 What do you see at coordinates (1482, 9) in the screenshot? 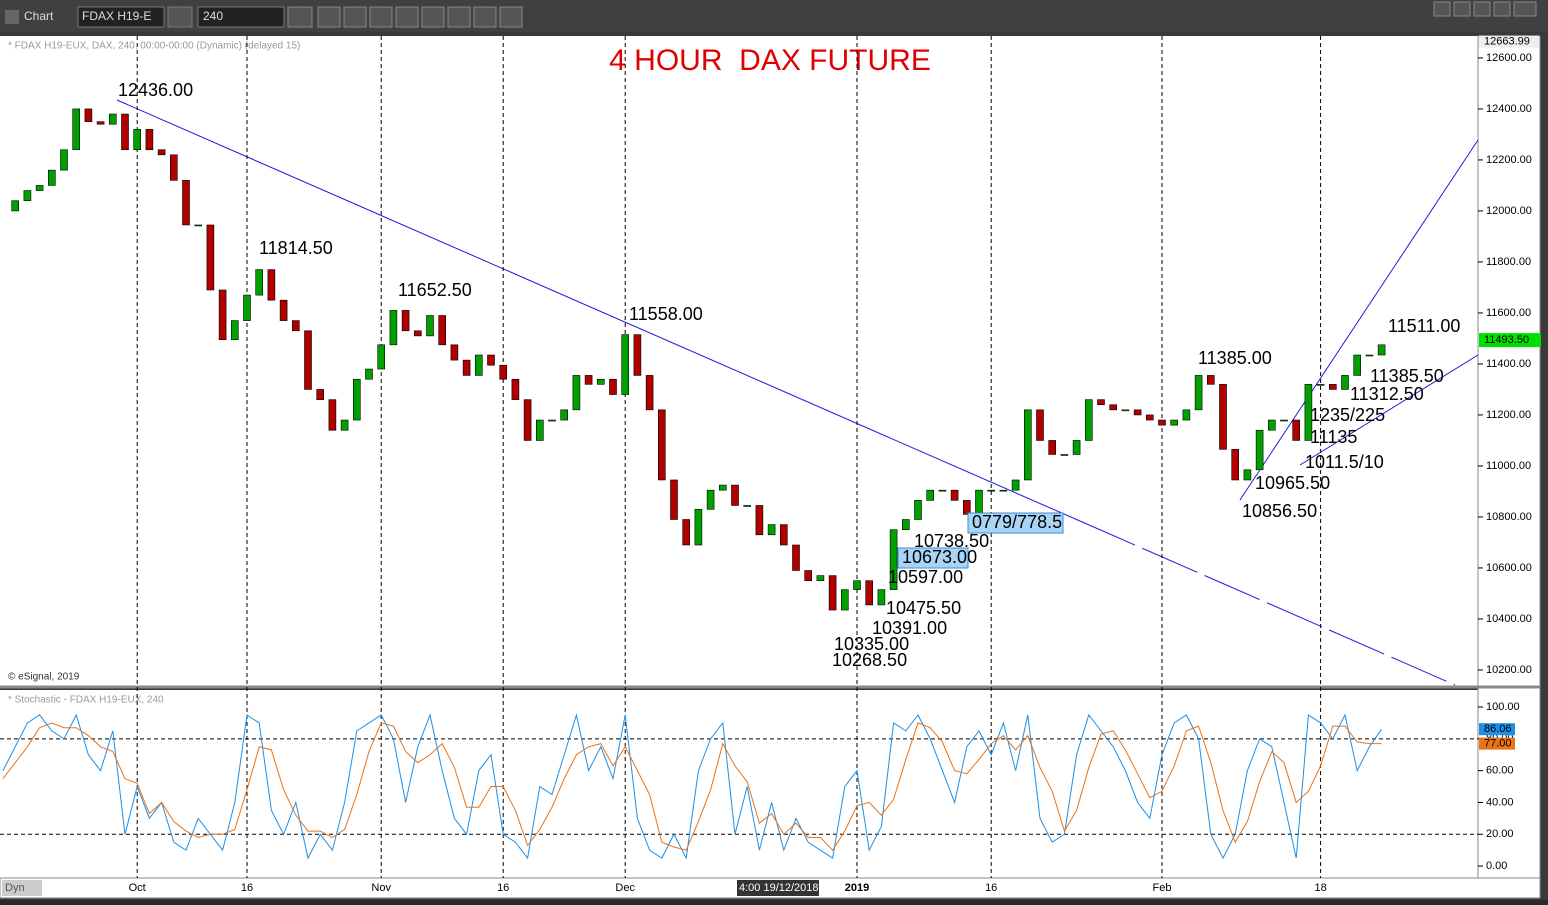
I see `restore-button` at bounding box center [1482, 9].